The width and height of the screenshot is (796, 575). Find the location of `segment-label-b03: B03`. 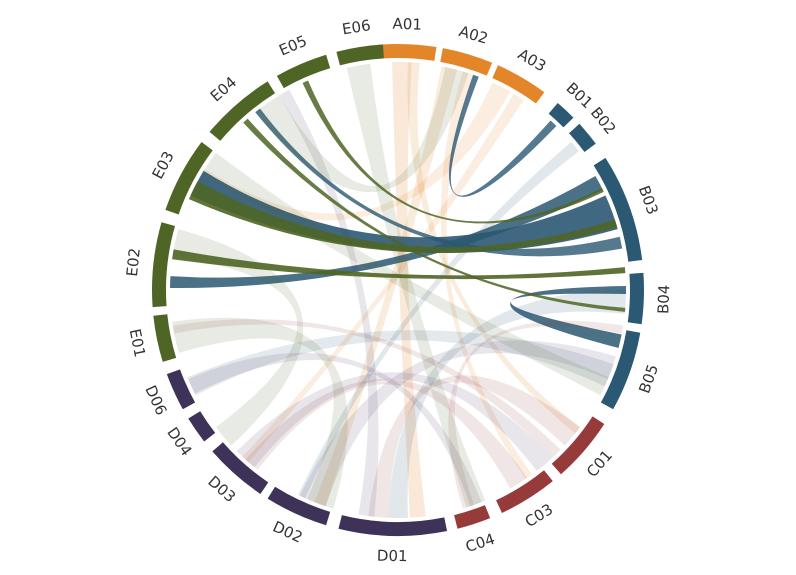

segment-label-b03: B03 is located at coordinates (648, 200).